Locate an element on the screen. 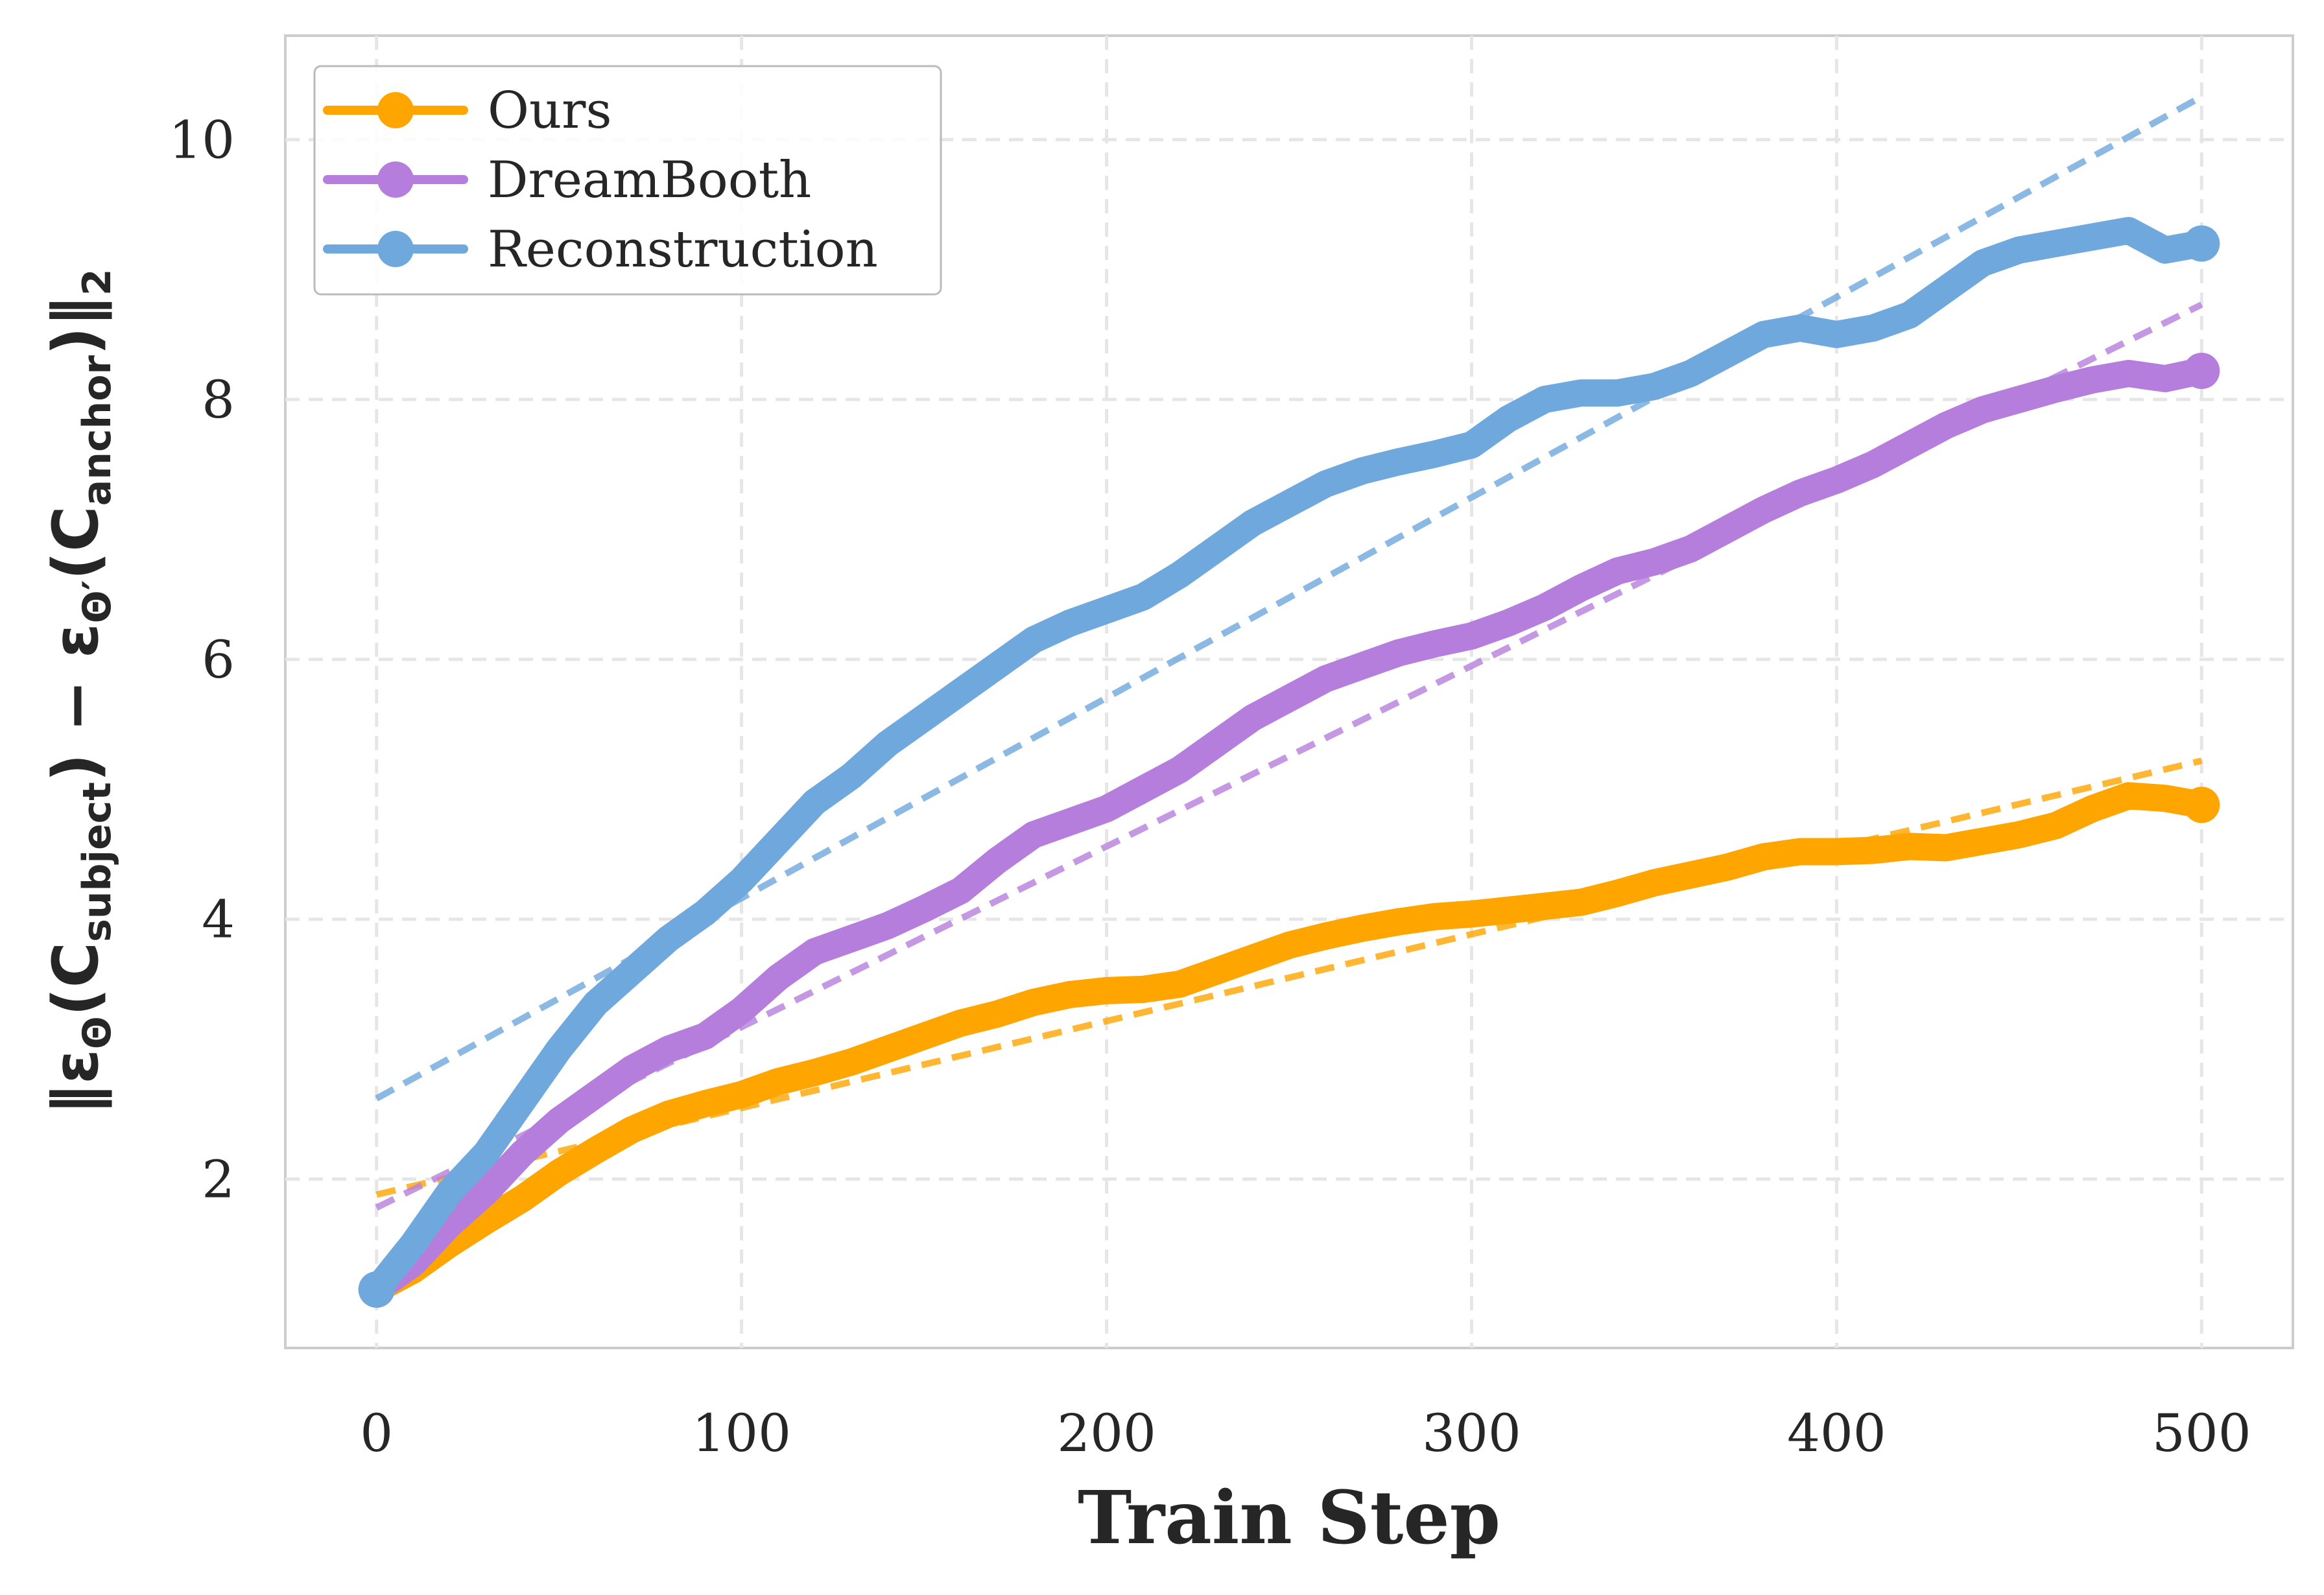  legend: Ours DreamBooth Reconstruction is located at coordinates (628, 180).